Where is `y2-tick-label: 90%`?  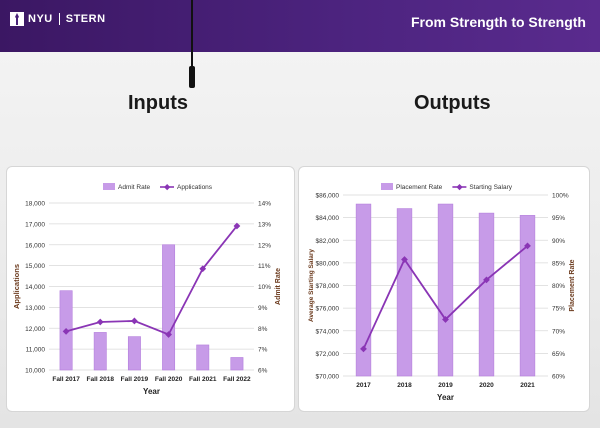 y2-tick-label: 90% is located at coordinates (558, 241).